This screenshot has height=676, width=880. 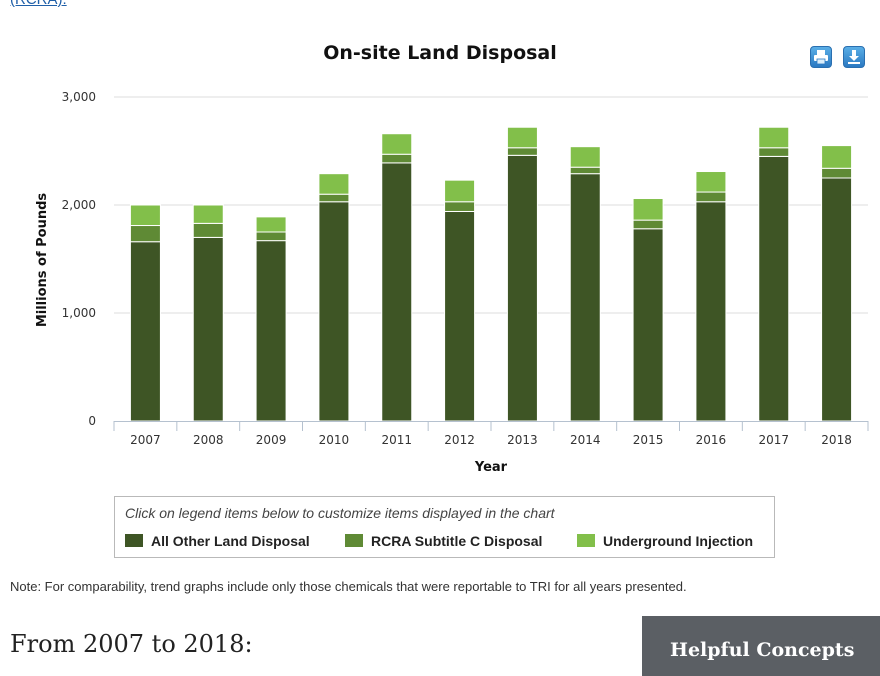 I want to click on bar-rcra-subtitle-c-disposal-2009, so click(x=271, y=236).